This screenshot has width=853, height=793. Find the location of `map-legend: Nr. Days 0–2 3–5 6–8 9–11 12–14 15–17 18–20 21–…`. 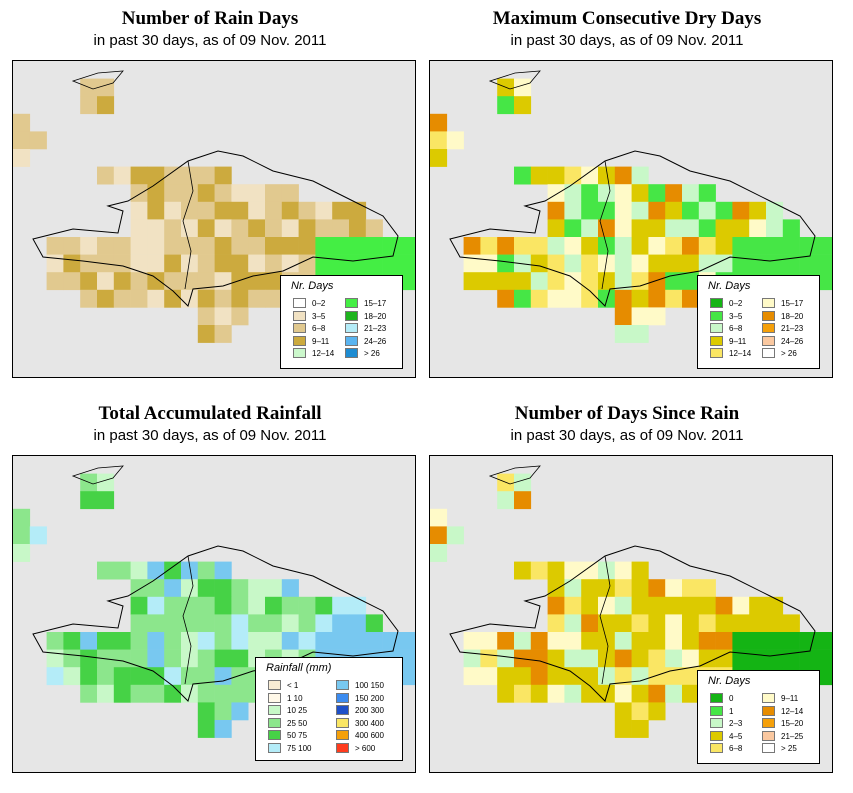

map-legend: Nr. Days 0–2 3–5 6–8 9–11 12–14 15–17 18–20 21–… is located at coordinates (341, 322).